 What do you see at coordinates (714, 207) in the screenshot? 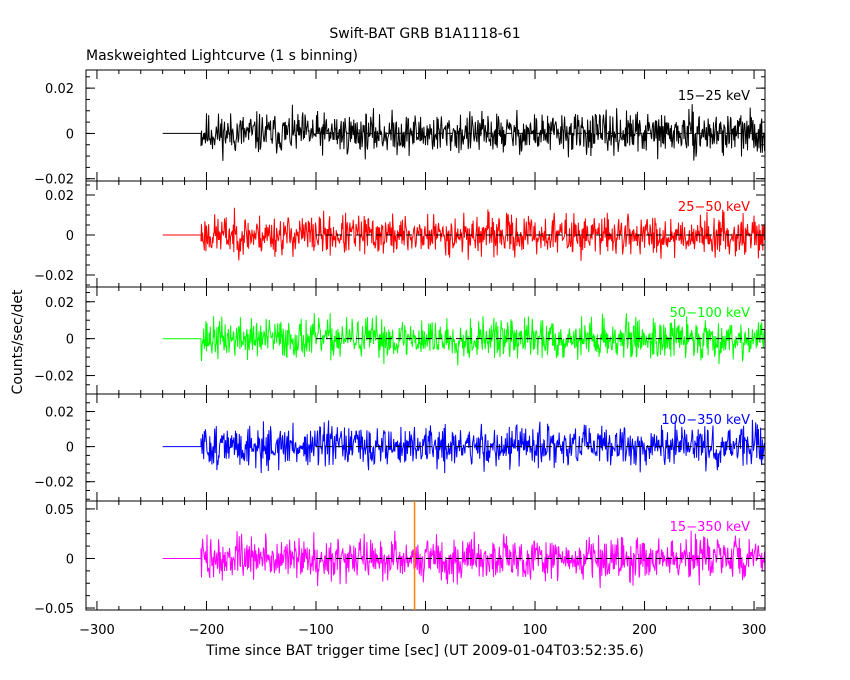
I see `band-label: 25−50 keV` at bounding box center [714, 207].